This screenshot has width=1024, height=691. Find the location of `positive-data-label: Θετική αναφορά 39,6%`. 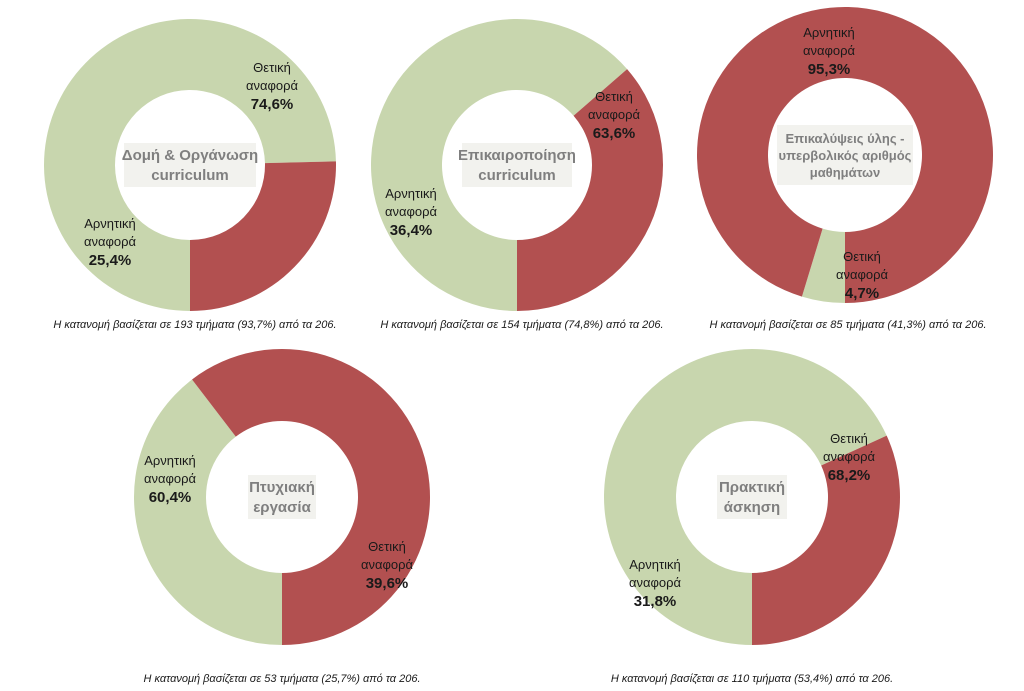

positive-data-label: Θετική αναφορά 39,6% is located at coordinates (387, 565).